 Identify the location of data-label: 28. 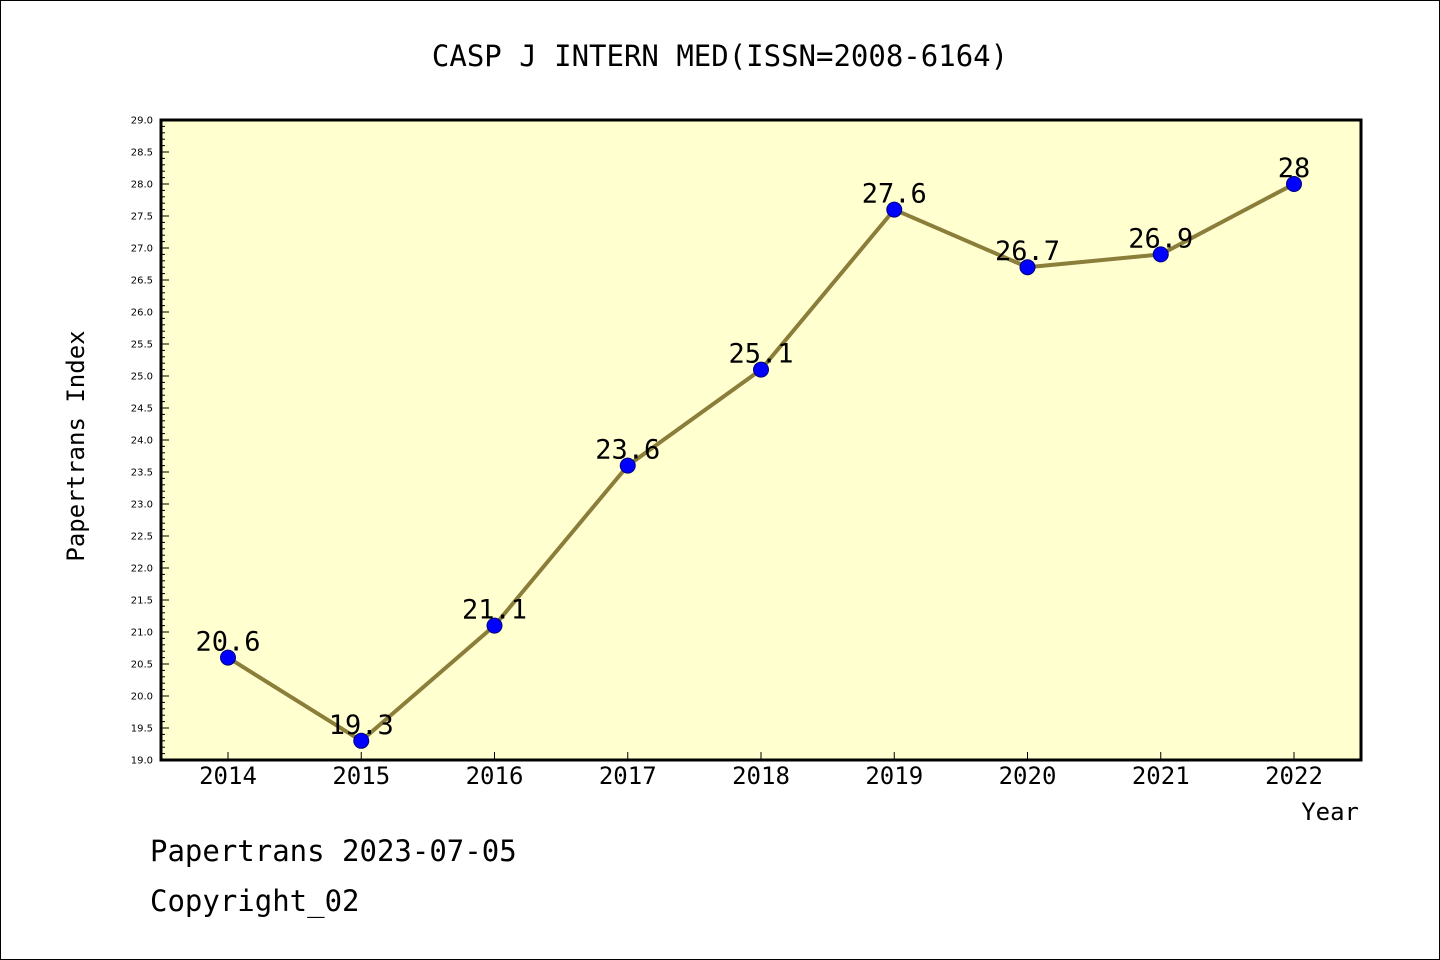
(1294, 168).